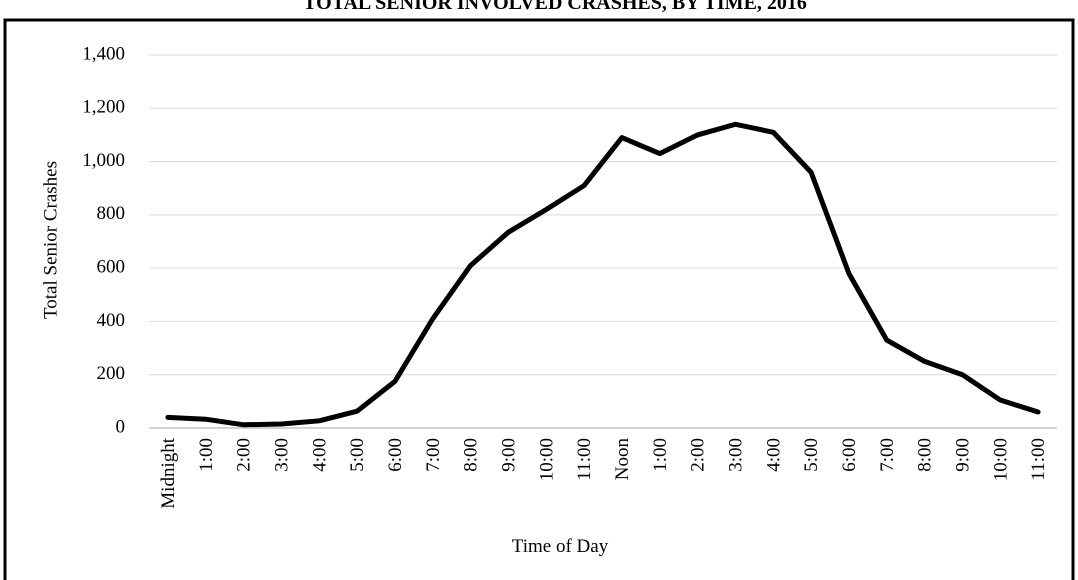  I want to click on x-tick-label: Noon, so click(622, 459).